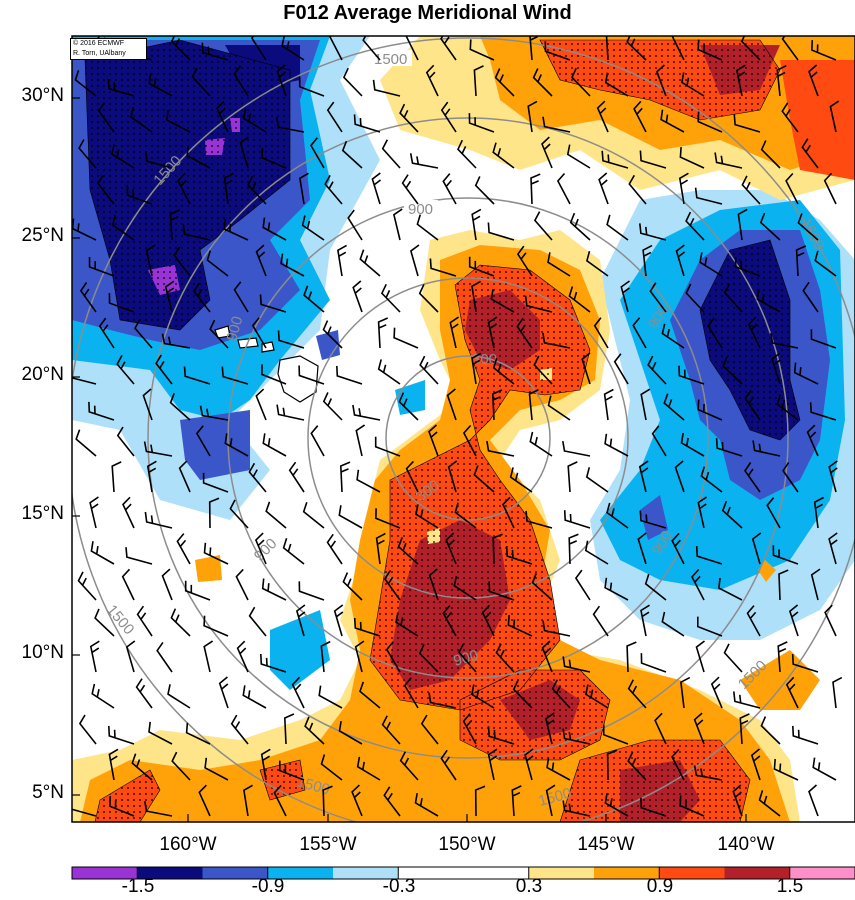 The width and height of the screenshot is (855, 900). What do you see at coordinates (42, 374) in the screenshot?
I see `lat-label-20n: 20°N` at bounding box center [42, 374].